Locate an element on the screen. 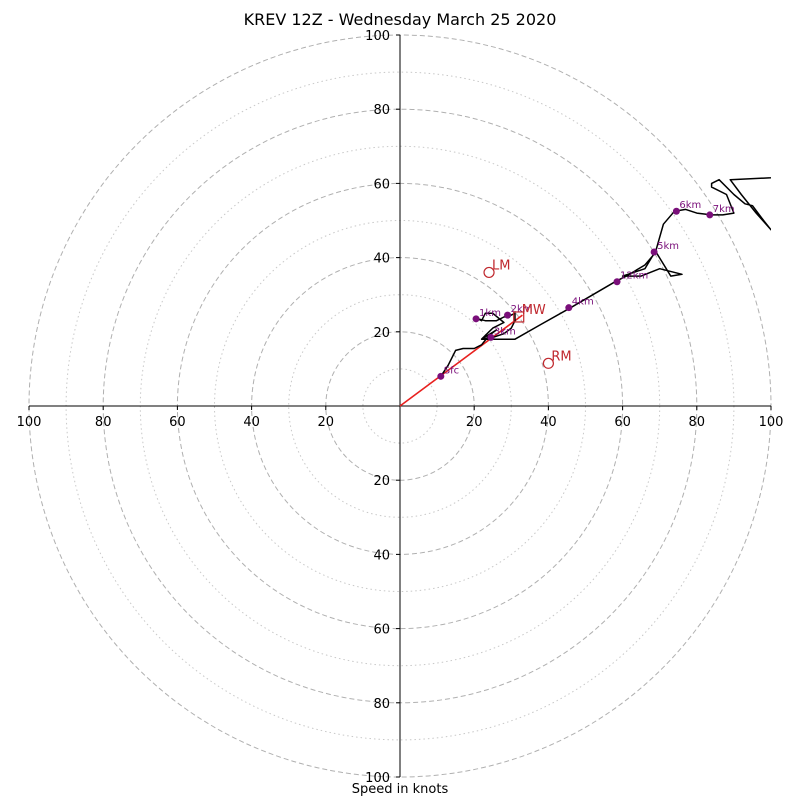  hodograph-trace is located at coordinates (605, 277).